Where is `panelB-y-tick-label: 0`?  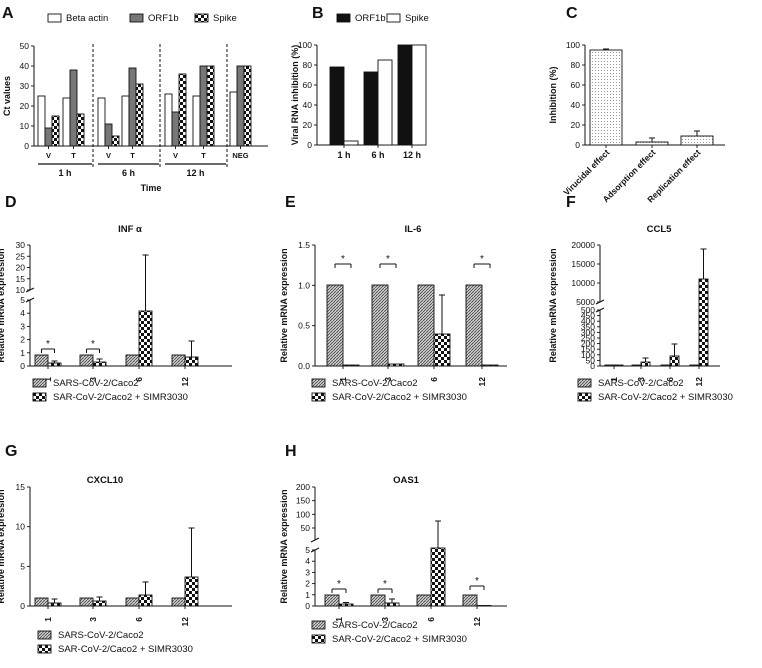
panelB-y-tick-label: 0 is located at coordinates (309, 145).